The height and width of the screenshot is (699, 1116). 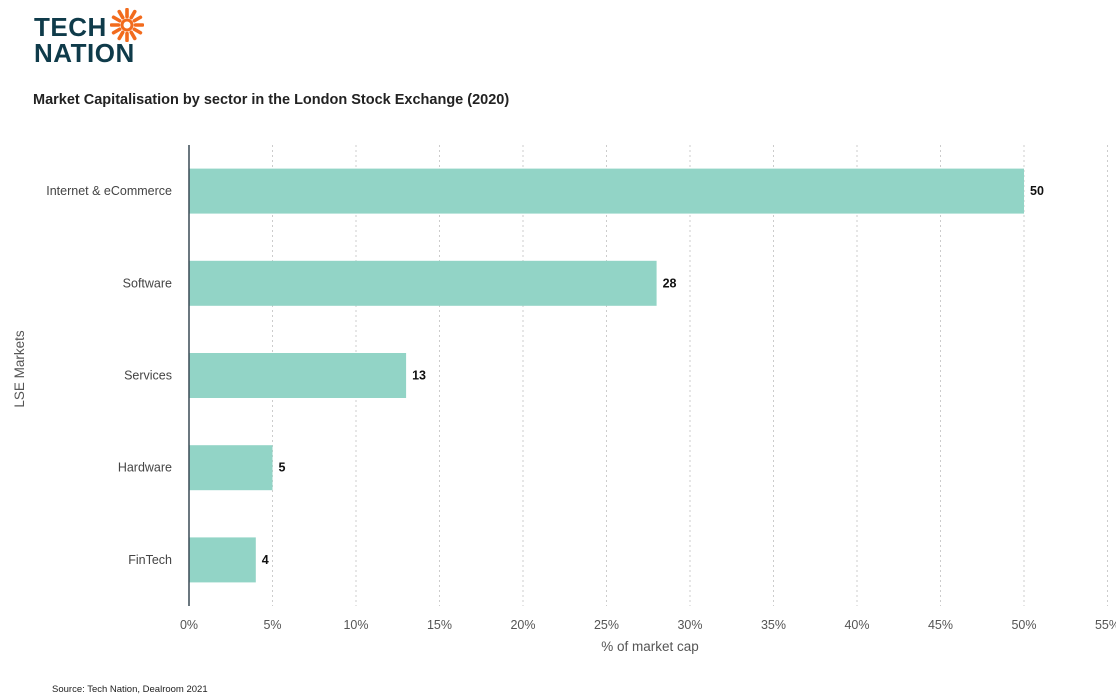 I want to click on x-tick-label: 25%, so click(x=606, y=625).